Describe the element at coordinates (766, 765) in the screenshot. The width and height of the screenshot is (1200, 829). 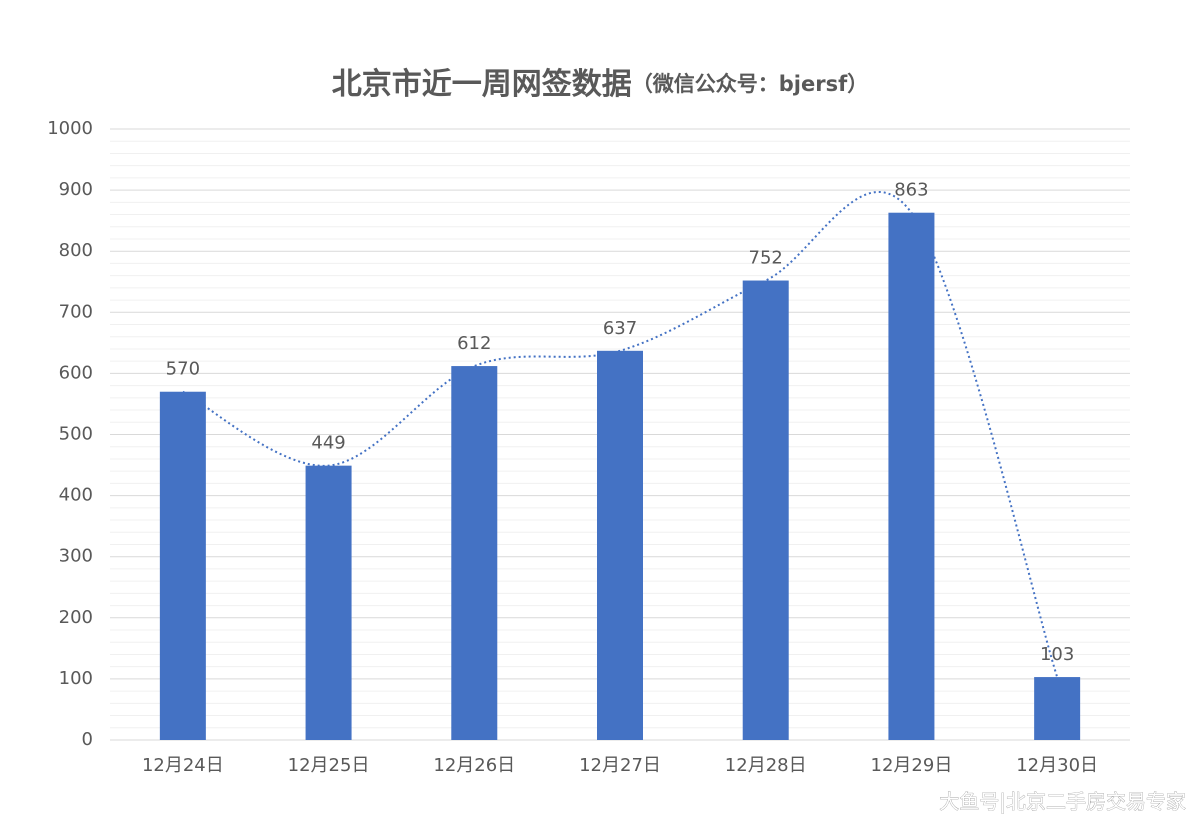
I see `x-tick-label: 12月28日` at that location.